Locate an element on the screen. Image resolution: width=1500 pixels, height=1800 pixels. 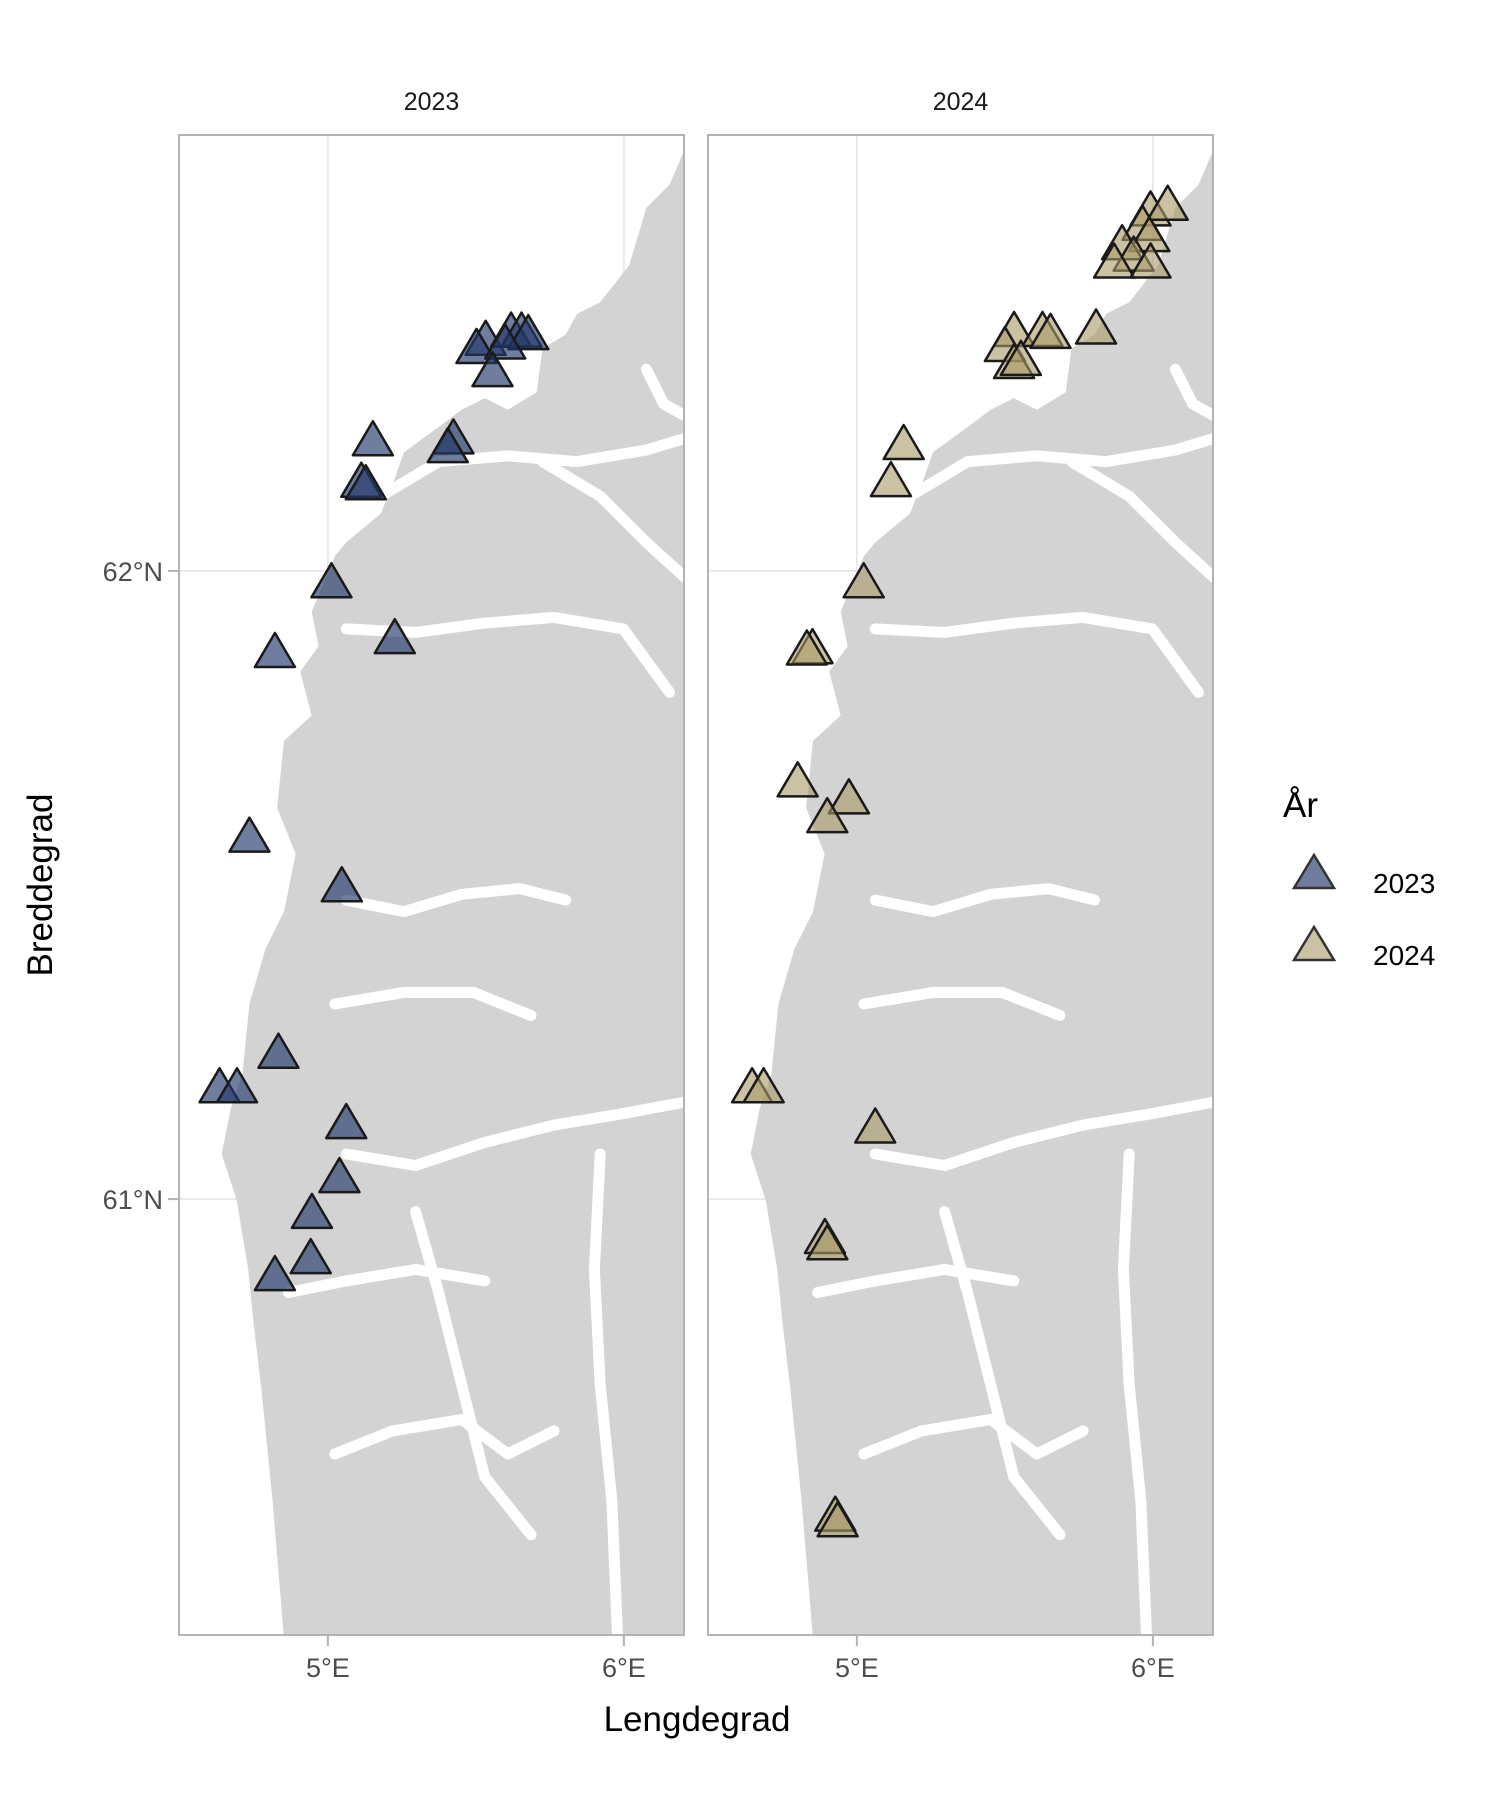
x-axis-title: Lengdegrad is located at coordinates (697, 1719).